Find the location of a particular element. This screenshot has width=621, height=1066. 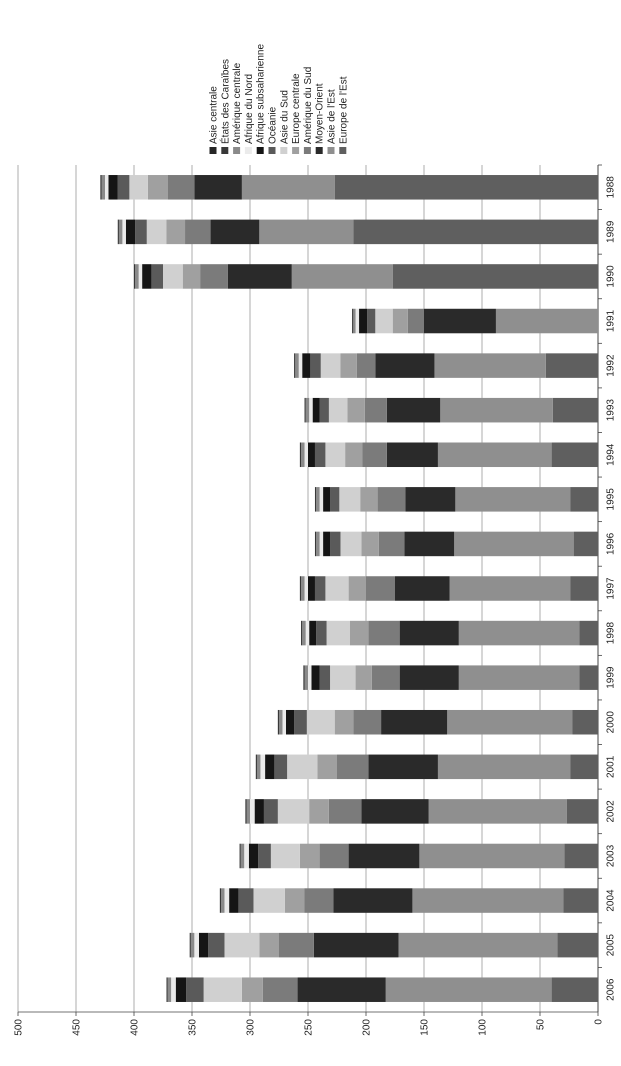

legend-label: Afrique du Nord is located at coordinates (249, 109).